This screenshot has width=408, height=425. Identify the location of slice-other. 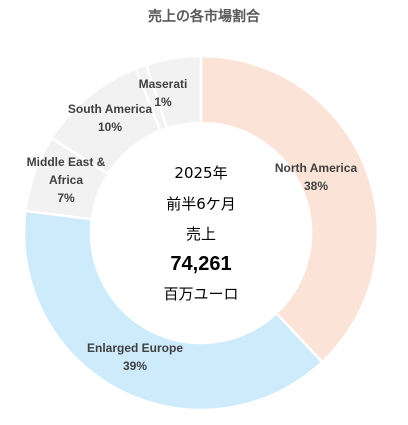
(173, 92).